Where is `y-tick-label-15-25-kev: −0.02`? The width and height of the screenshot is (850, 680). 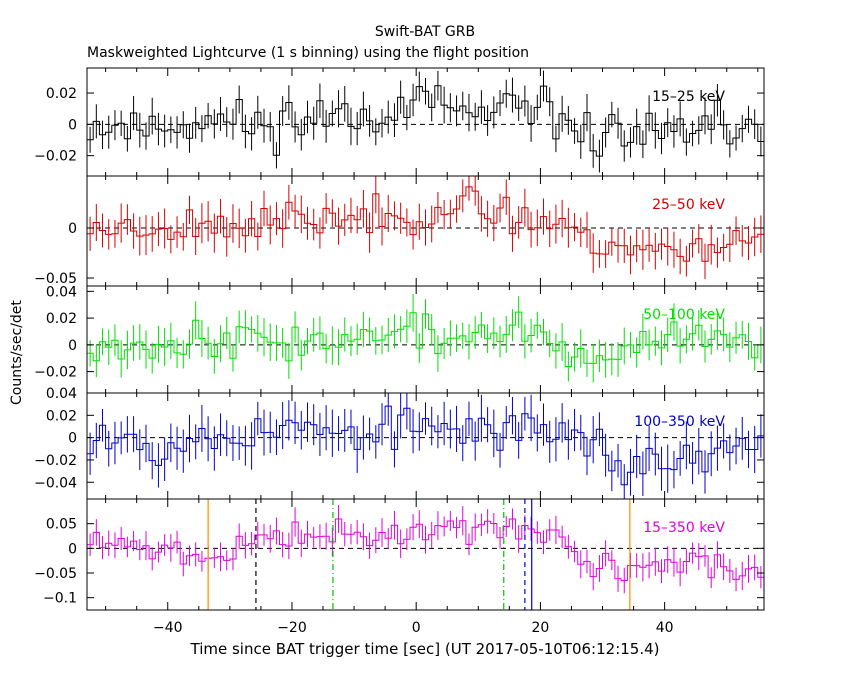 y-tick-label-15-25-kev: −0.02 is located at coordinates (55, 157).